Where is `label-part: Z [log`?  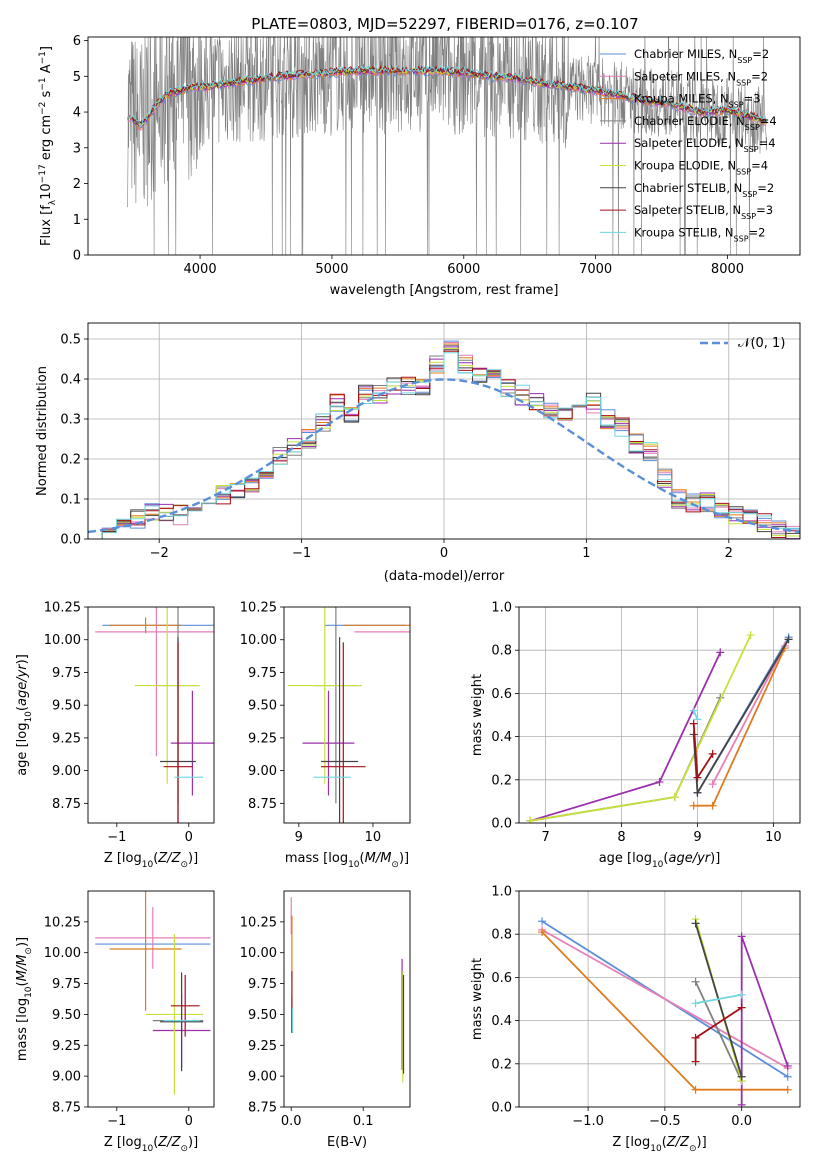 label-part: Z [log is located at coordinates (123, 858).